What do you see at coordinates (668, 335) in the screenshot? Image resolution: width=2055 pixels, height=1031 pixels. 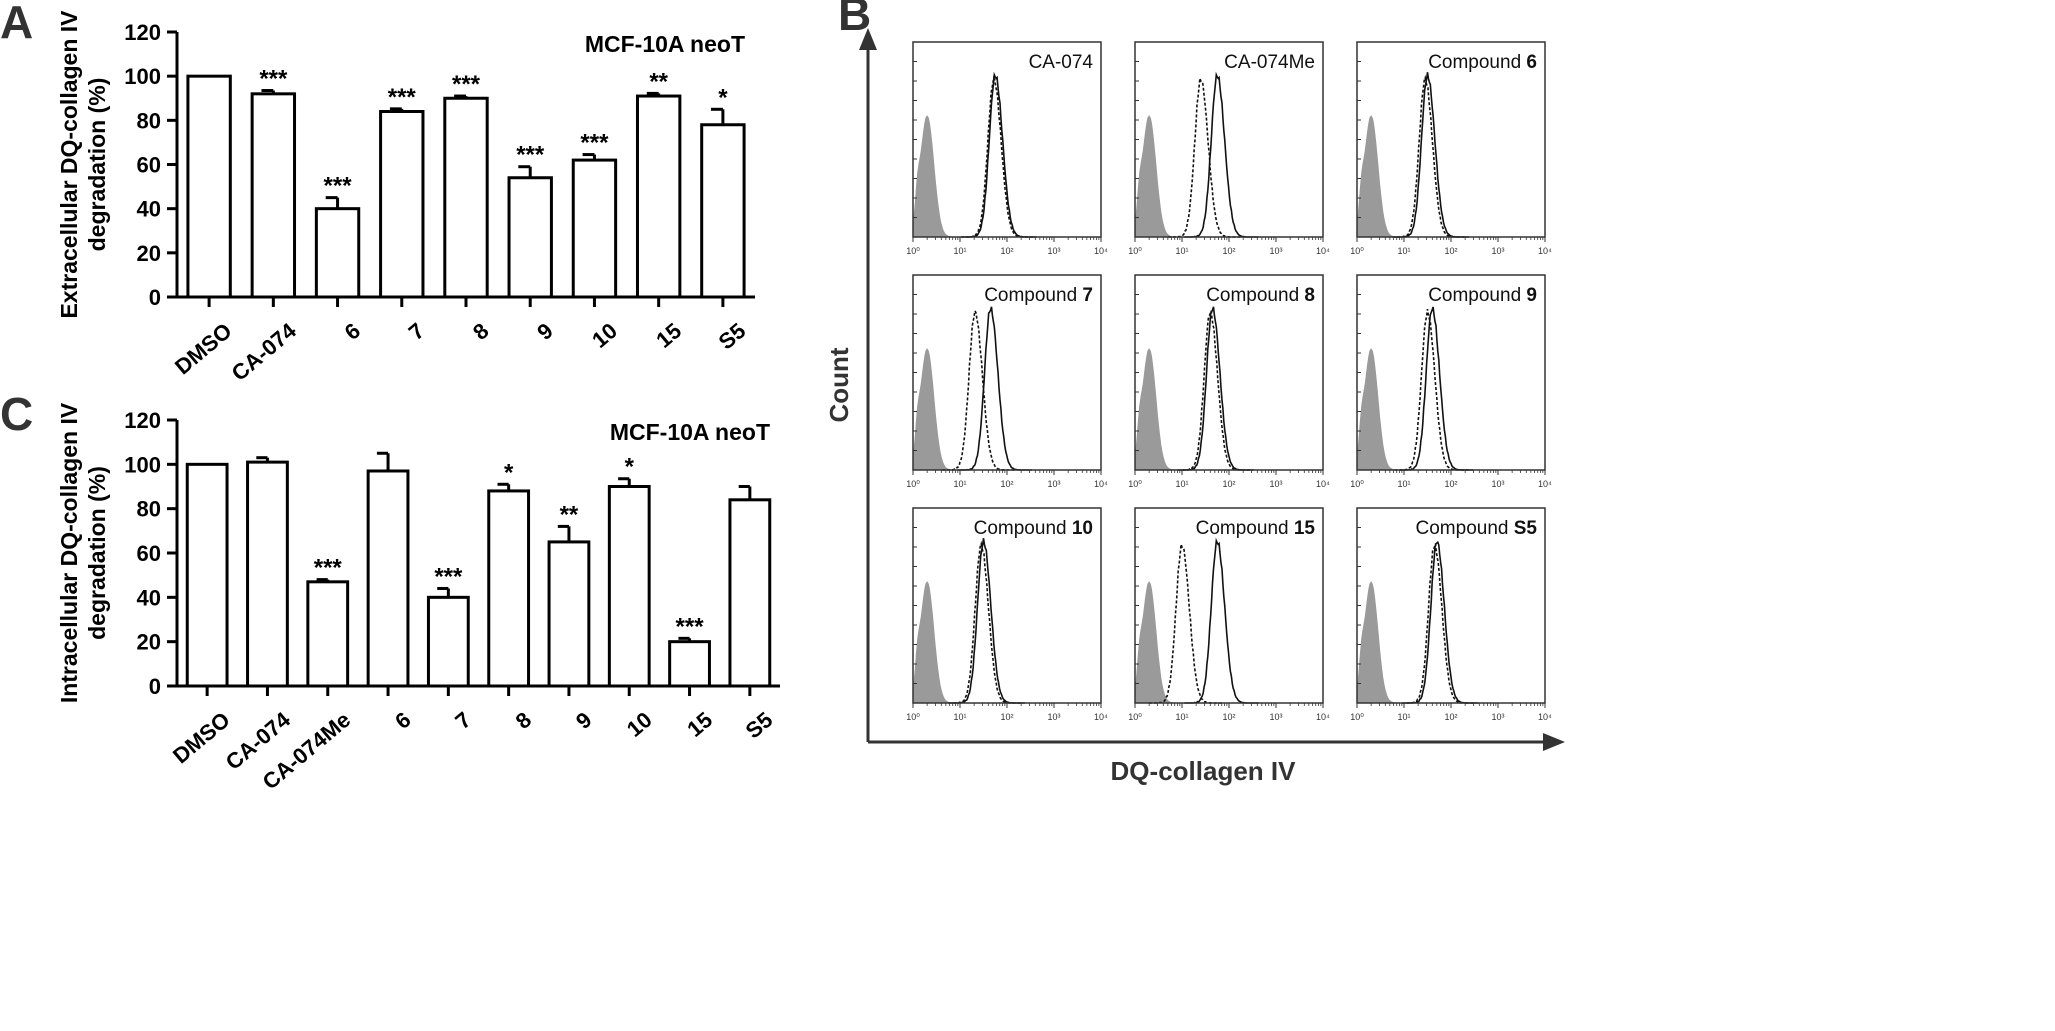 I see `x-tick-label: 15` at bounding box center [668, 335].